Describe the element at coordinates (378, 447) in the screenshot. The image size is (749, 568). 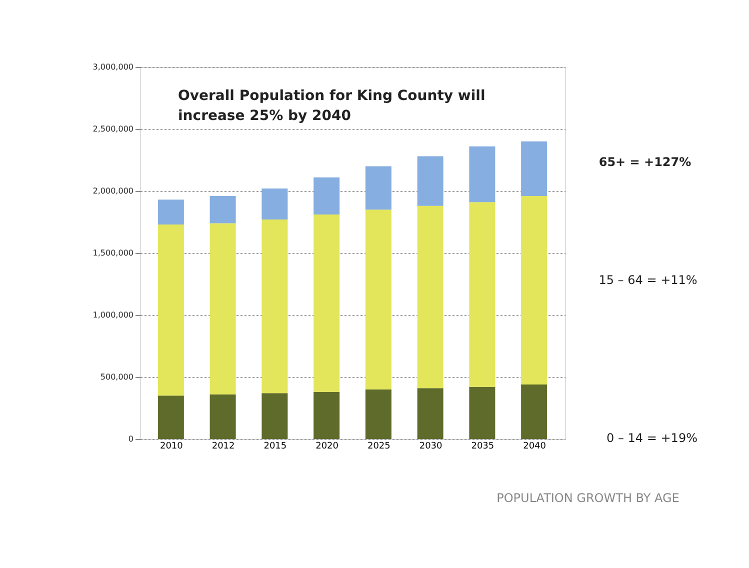
I see `x-tick-label: 2025` at that location.